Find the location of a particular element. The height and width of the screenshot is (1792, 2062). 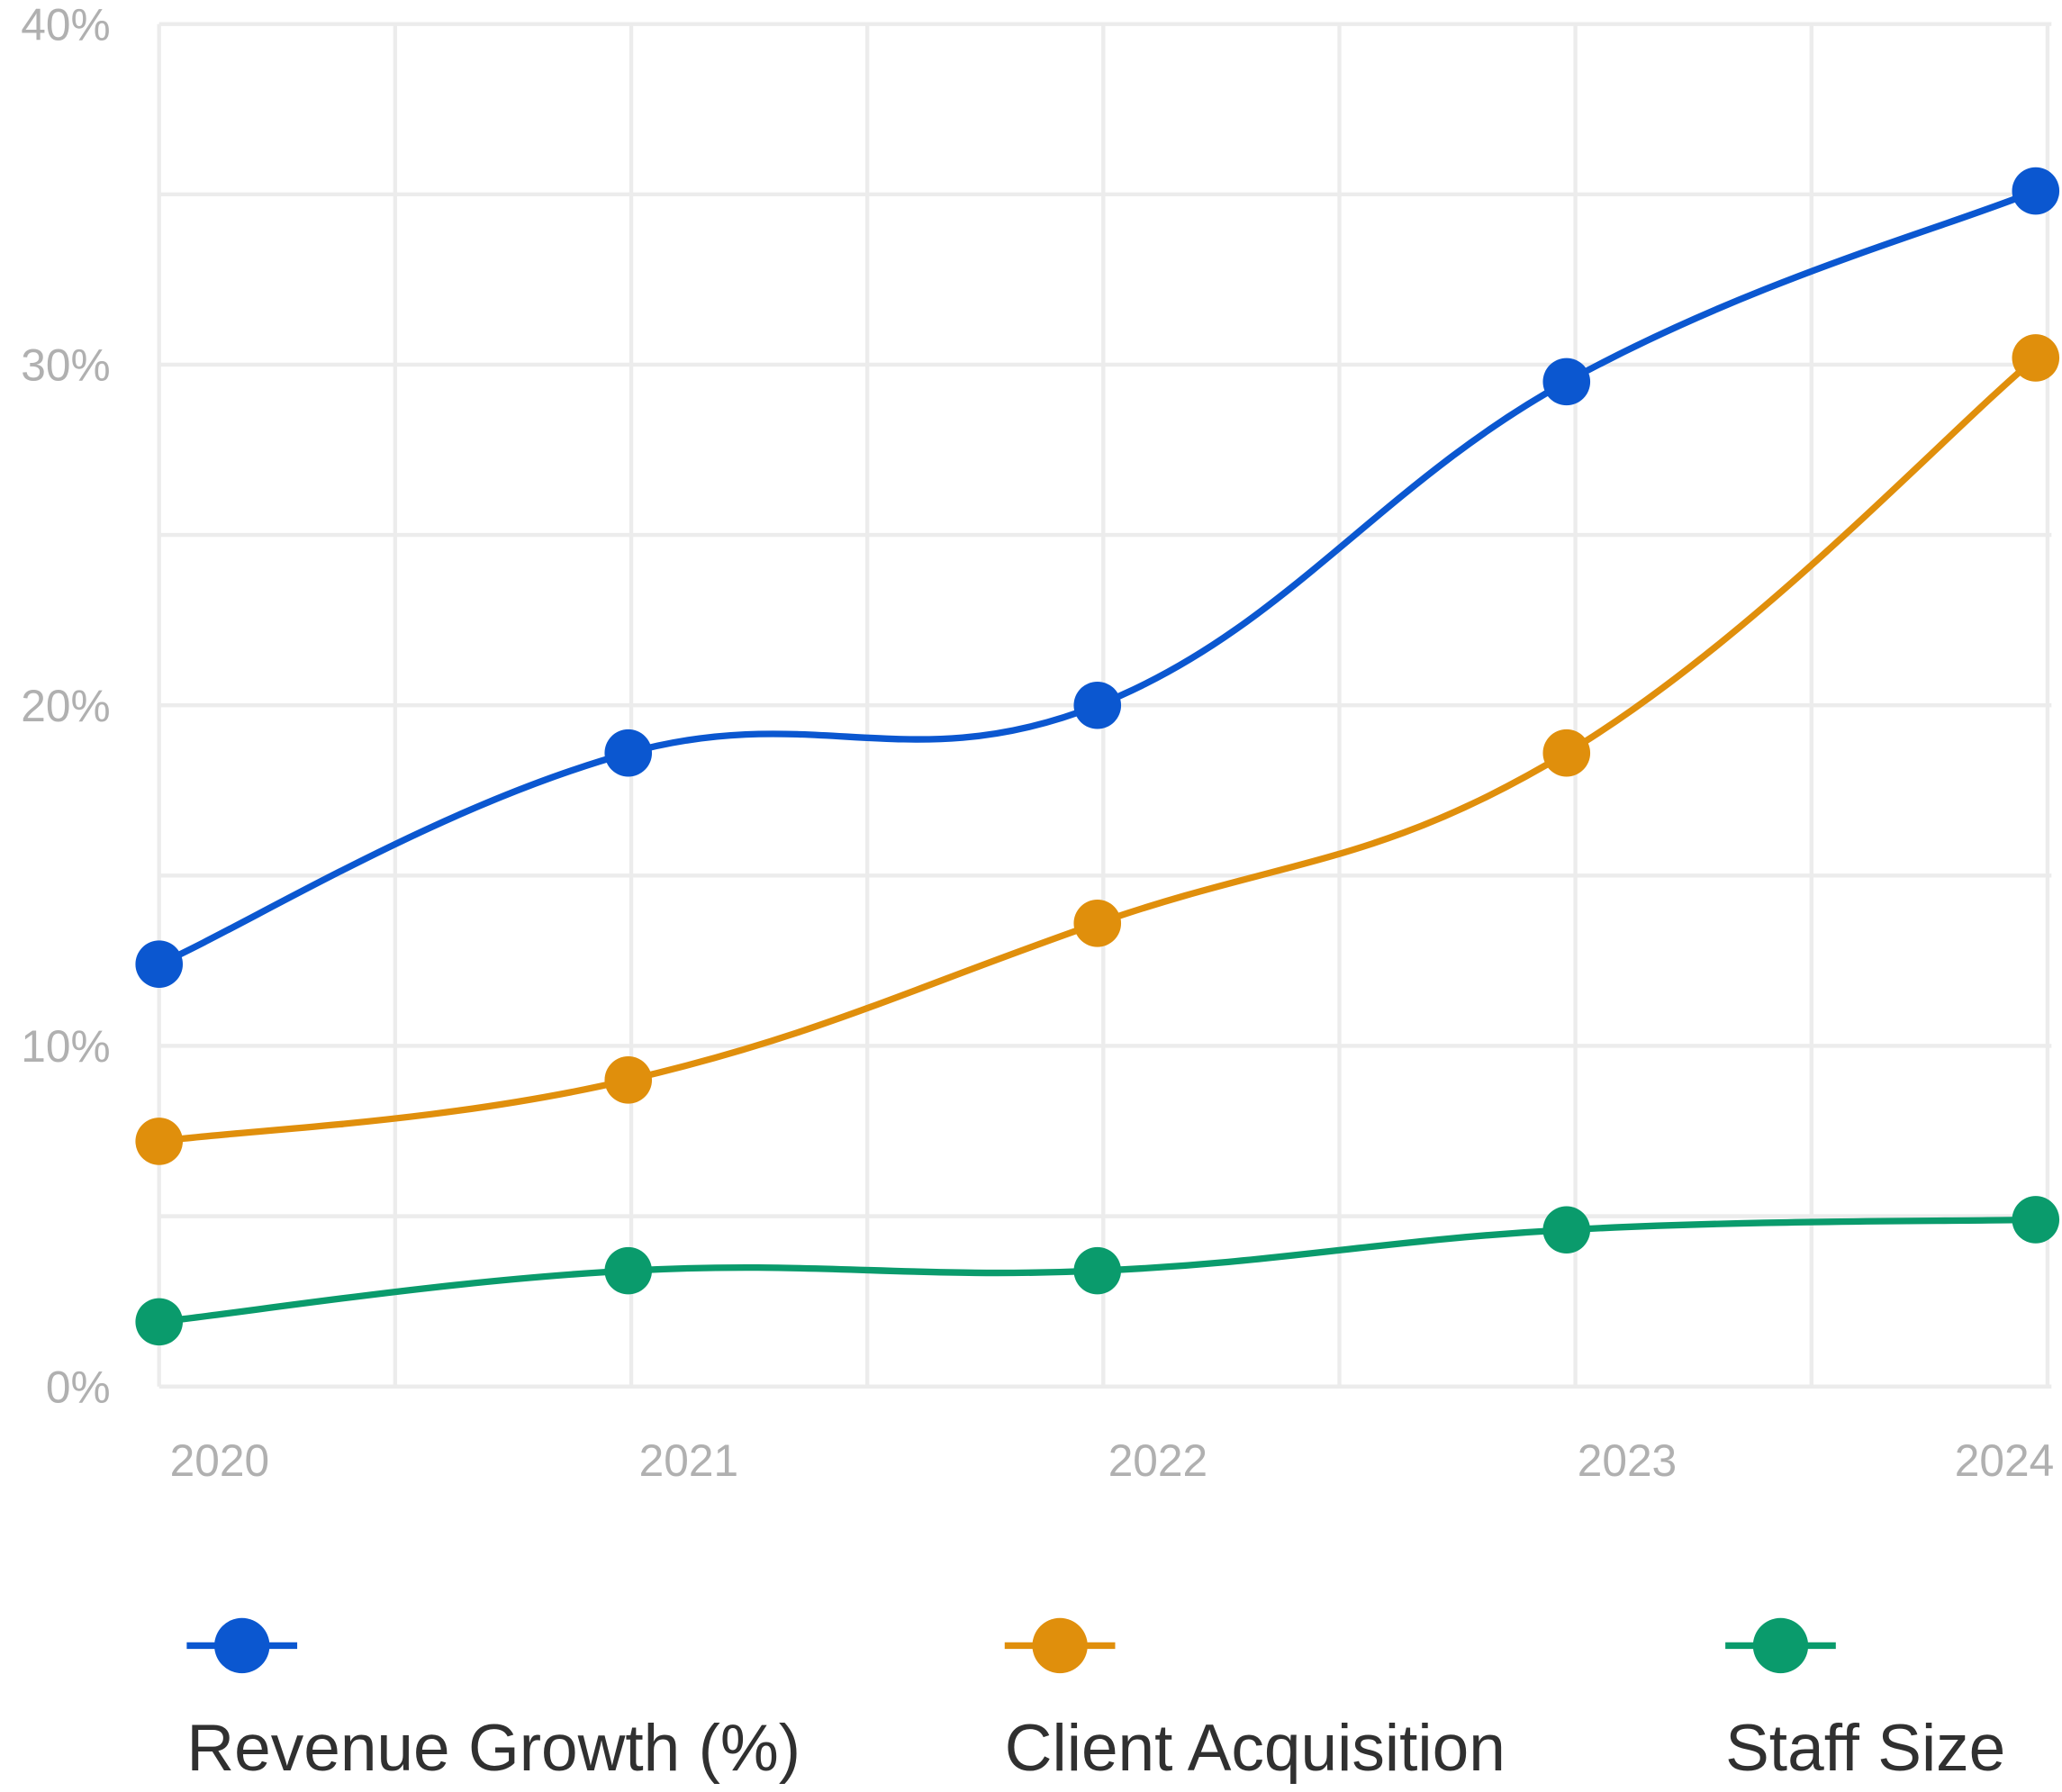

x-tick-label: 2022 is located at coordinates (1157, 1460).